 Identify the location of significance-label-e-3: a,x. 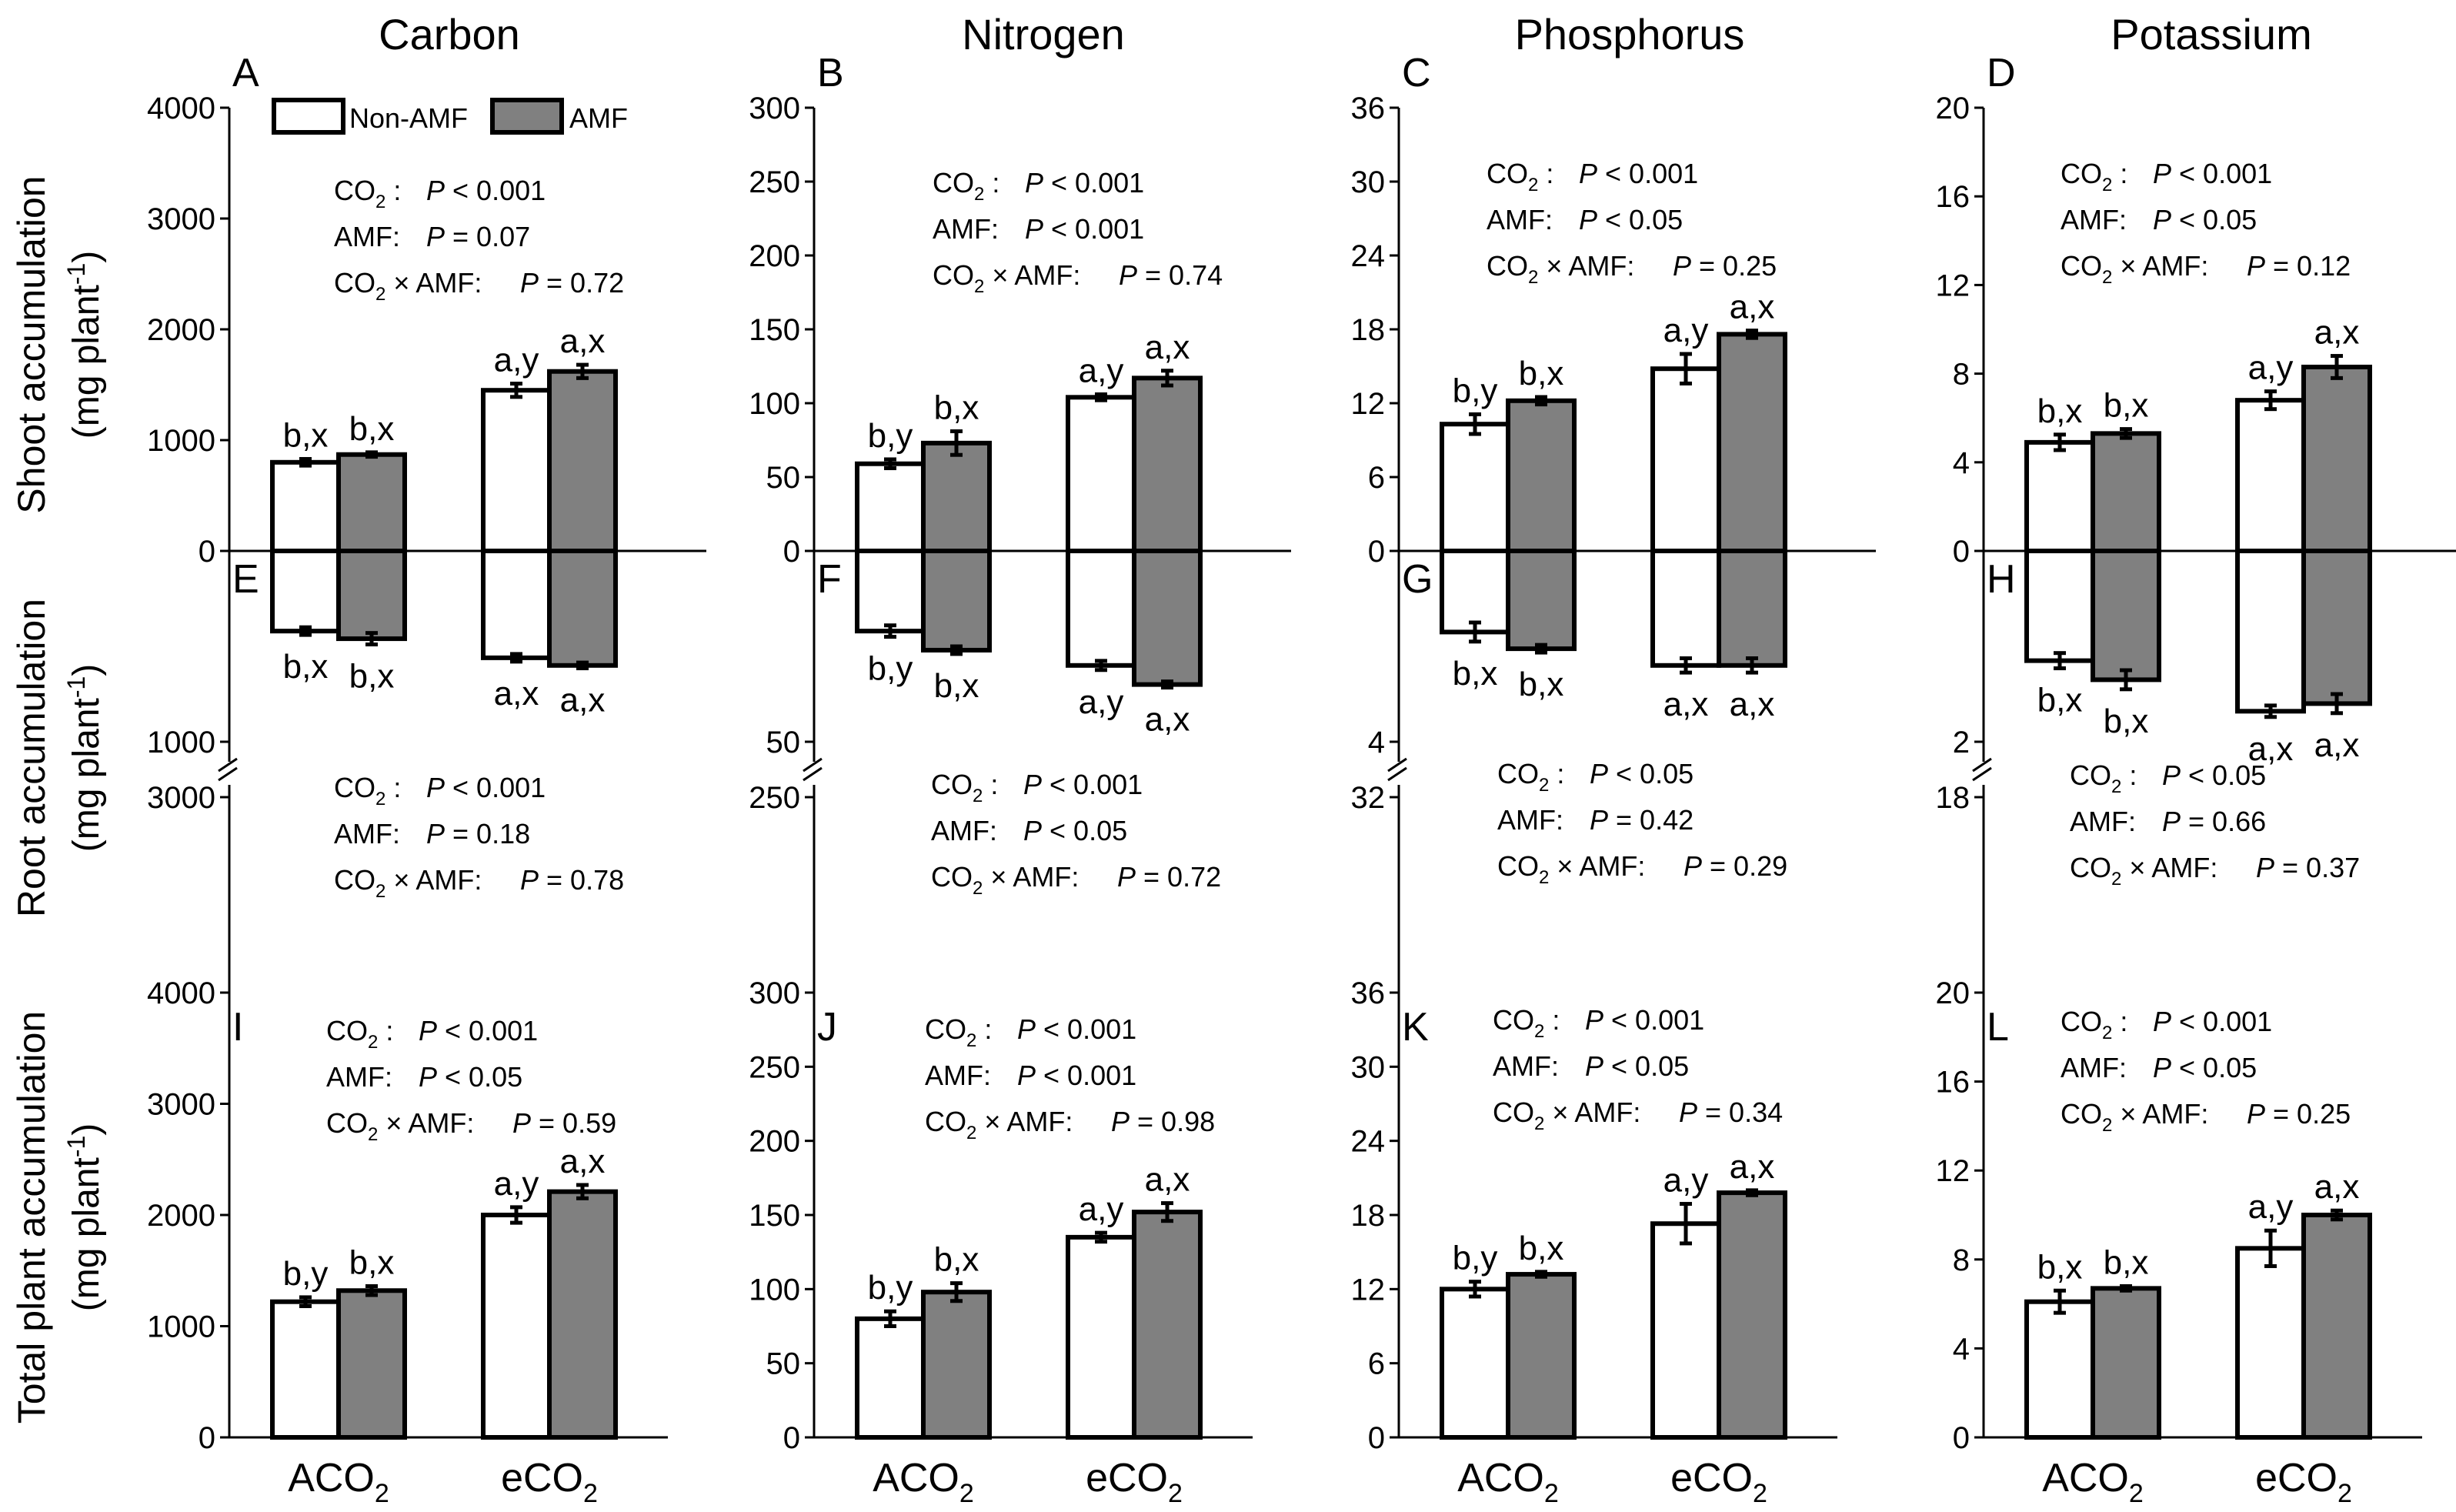
(583, 700).